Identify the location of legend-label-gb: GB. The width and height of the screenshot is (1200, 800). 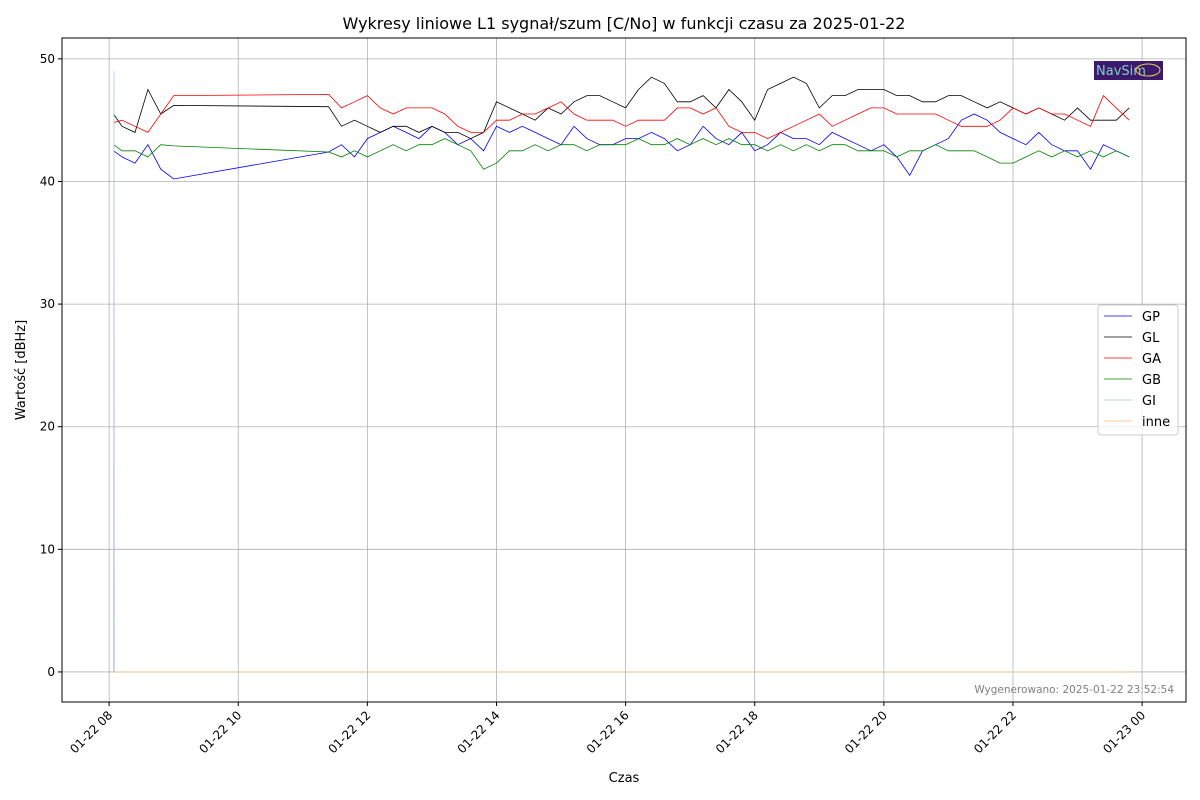
(1151, 380).